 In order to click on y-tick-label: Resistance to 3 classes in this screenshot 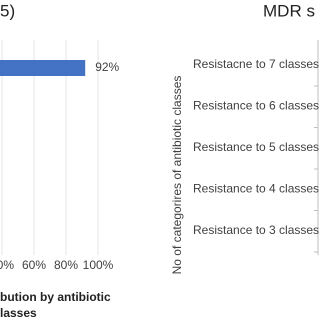, I will do `click(256, 230)`.